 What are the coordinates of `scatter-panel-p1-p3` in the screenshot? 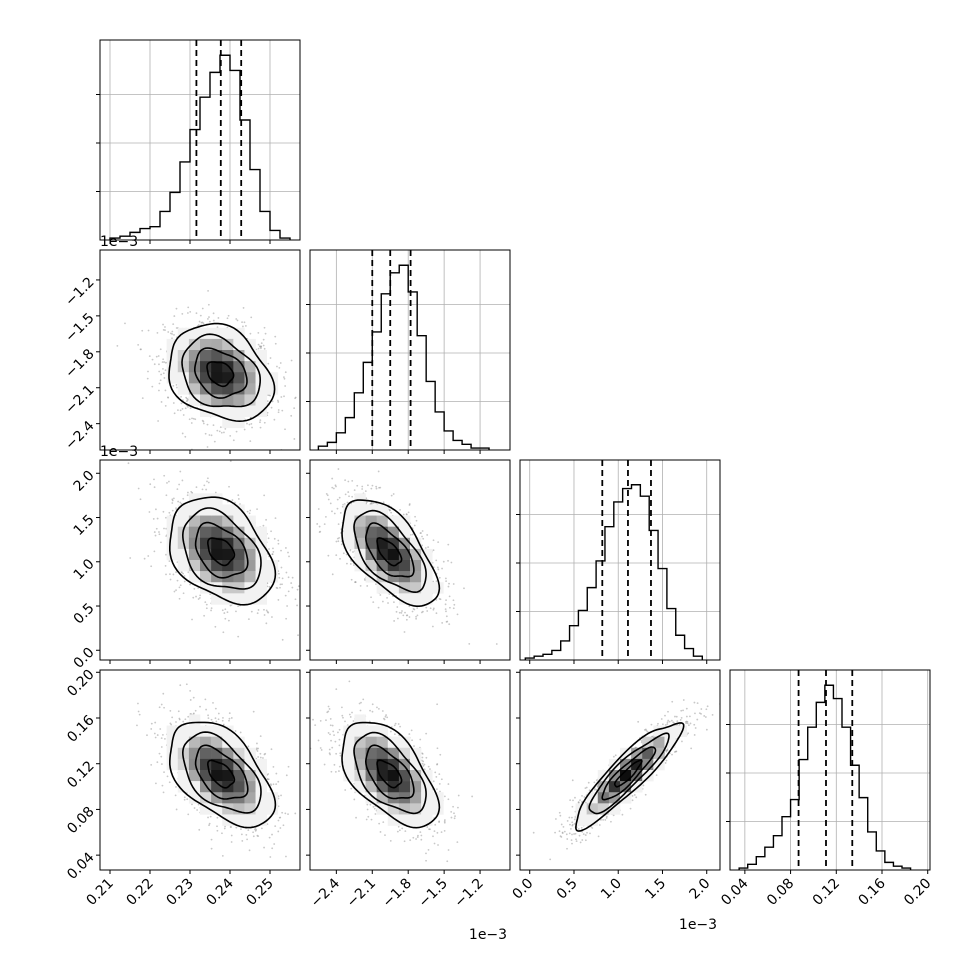 It's located at (392, 771).